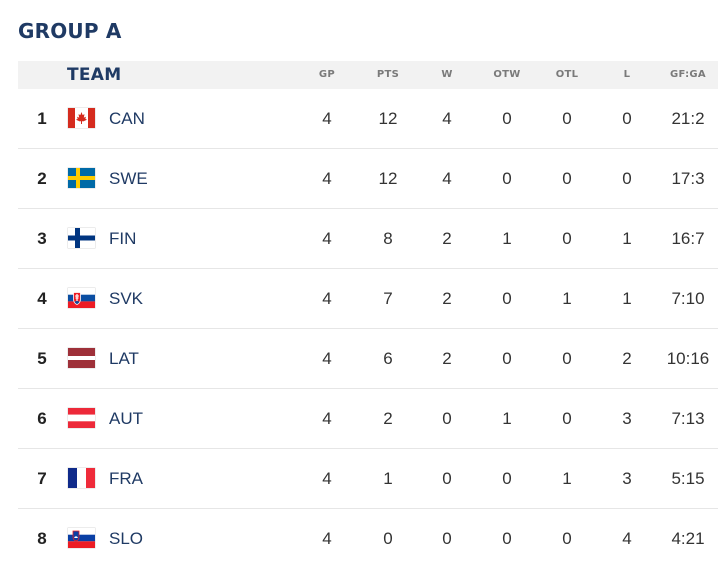 The height and width of the screenshot is (571, 722). What do you see at coordinates (81, 298) in the screenshot?
I see `slovakia-flag-icon` at bounding box center [81, 298].